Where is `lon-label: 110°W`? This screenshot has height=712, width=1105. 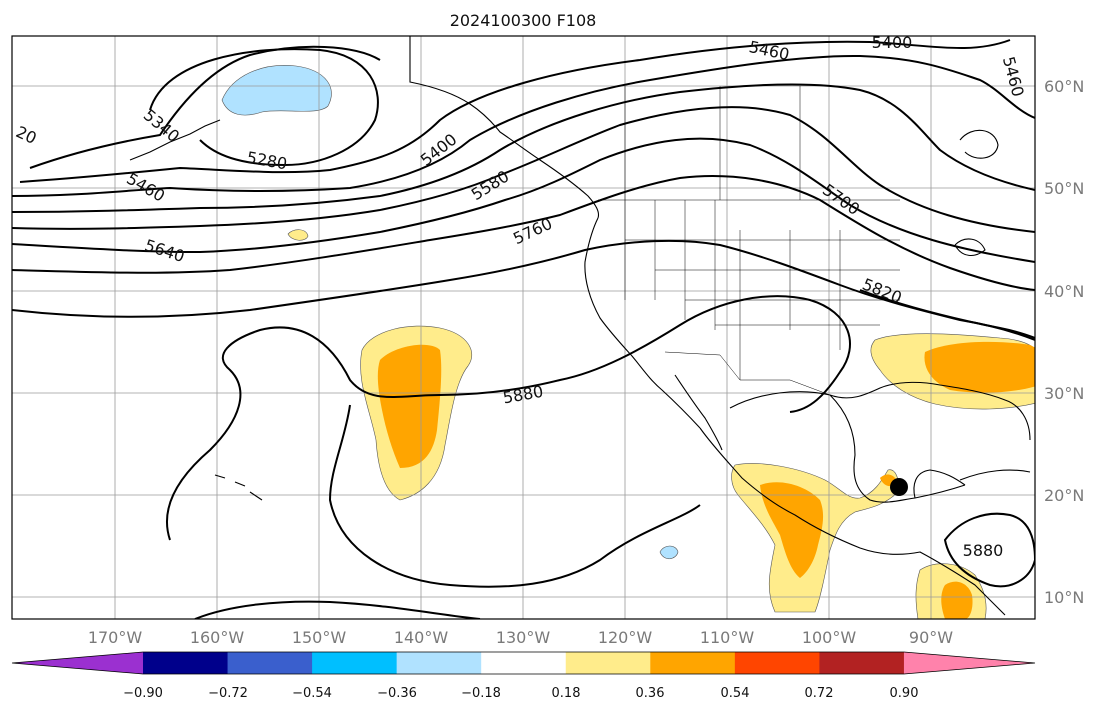
lon-label: 110°W is located at coordinates (727, 637).